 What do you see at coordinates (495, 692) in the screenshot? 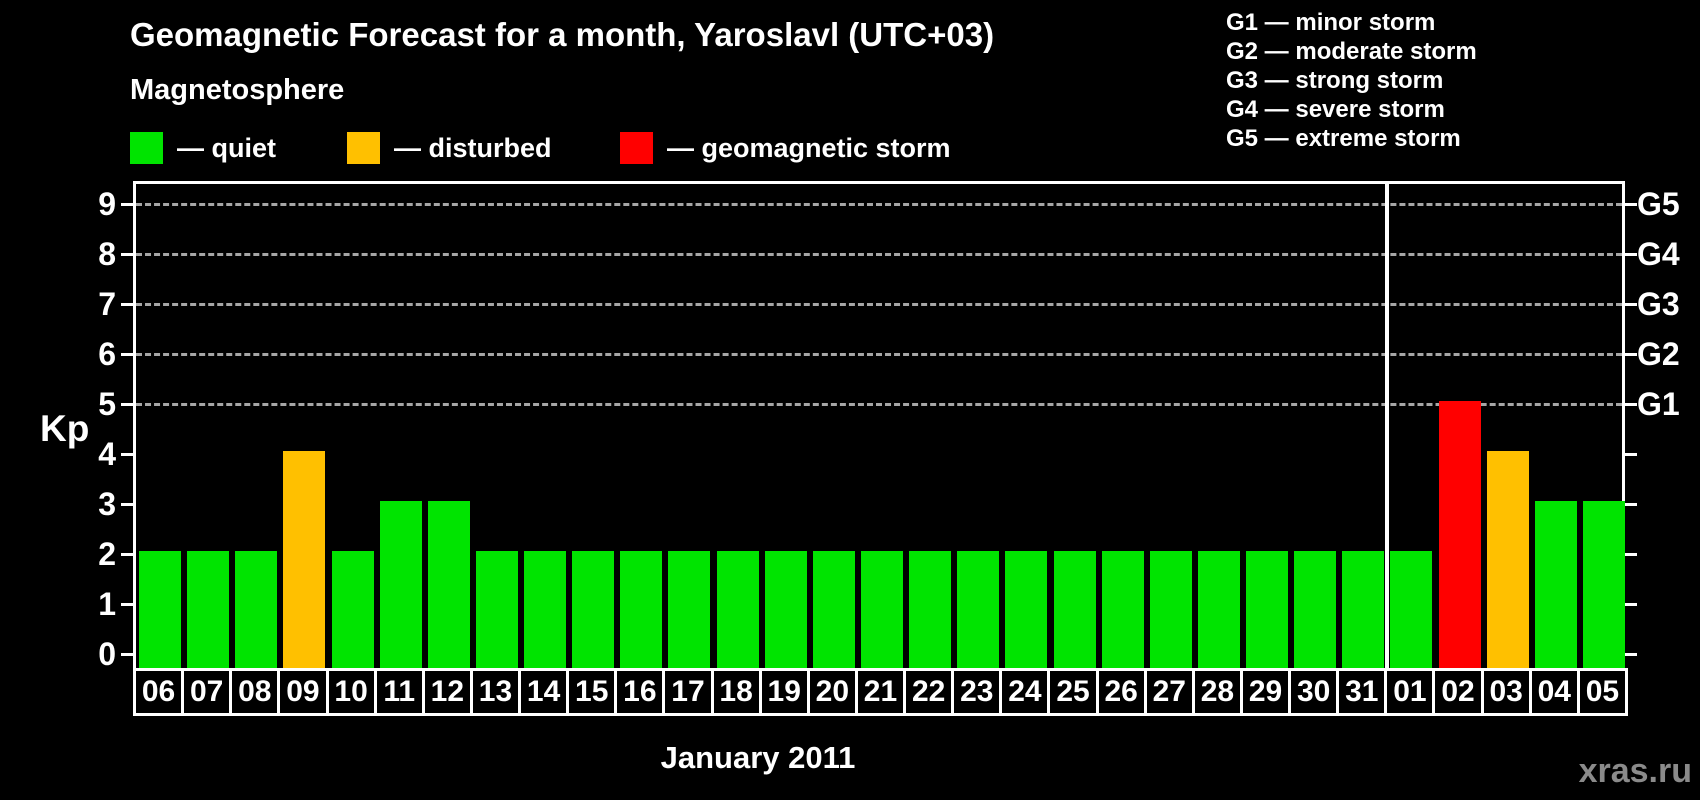
I see `day-label-13: 13` at bounding box center [495, 692].